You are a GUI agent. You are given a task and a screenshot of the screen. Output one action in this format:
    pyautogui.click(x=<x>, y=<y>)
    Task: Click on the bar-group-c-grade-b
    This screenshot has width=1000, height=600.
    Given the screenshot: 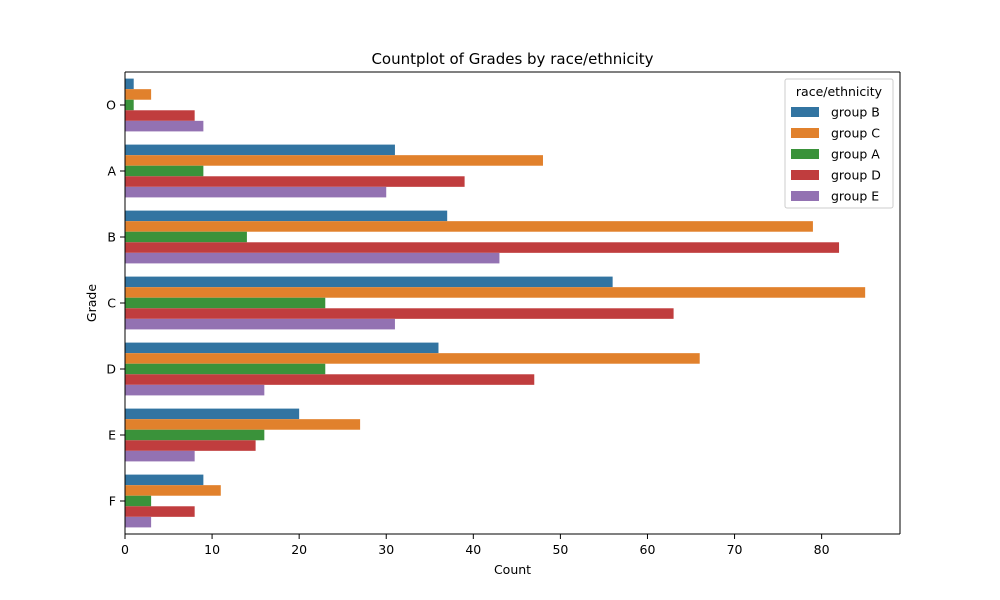 What is the action you would take?
    pyautogui.click(x=469, y=226)
    